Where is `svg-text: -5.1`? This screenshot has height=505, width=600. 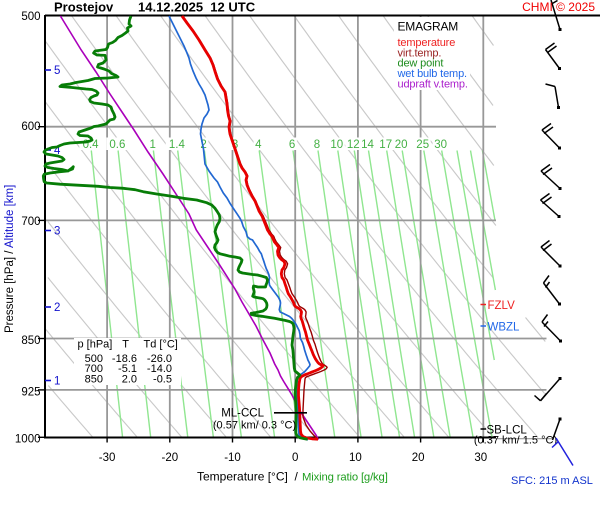
svg-text: -5.1 is located at coordinates (127, 369).